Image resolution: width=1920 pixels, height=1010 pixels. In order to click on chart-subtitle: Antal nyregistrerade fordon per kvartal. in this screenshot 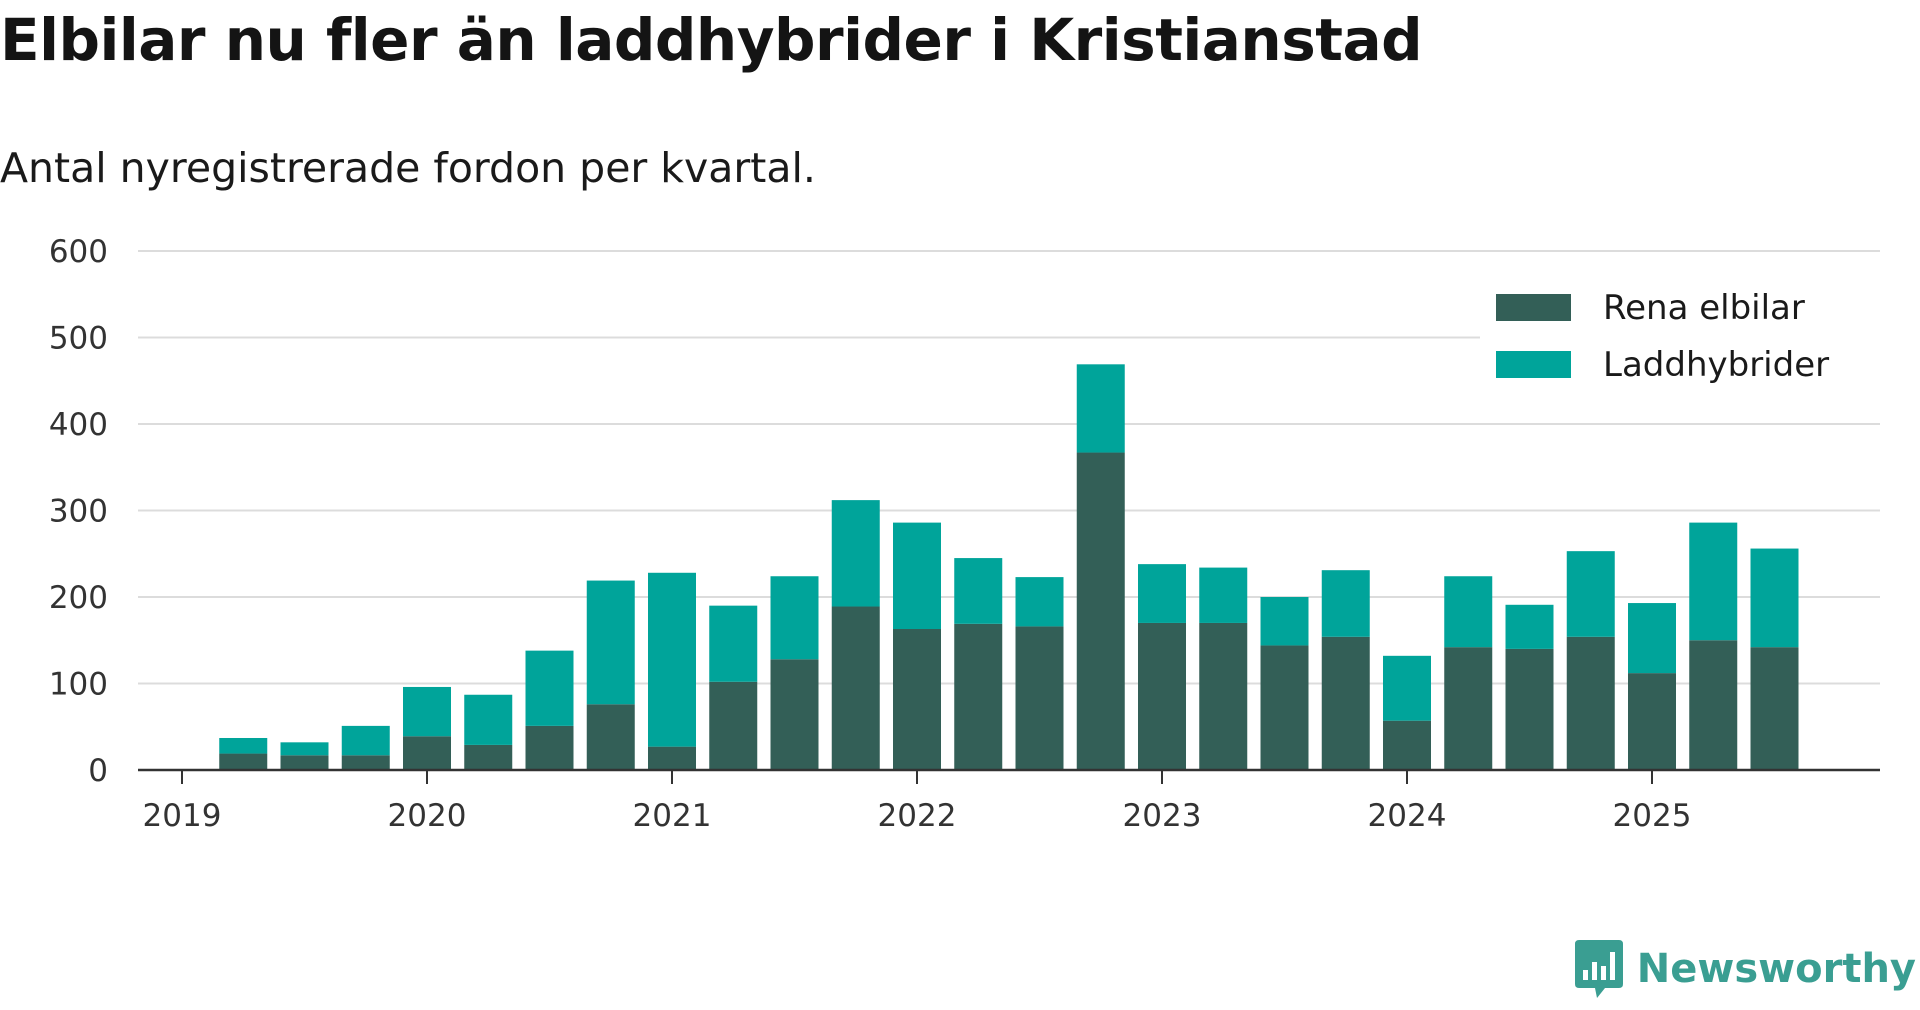, I will do `click(408, 168)`.